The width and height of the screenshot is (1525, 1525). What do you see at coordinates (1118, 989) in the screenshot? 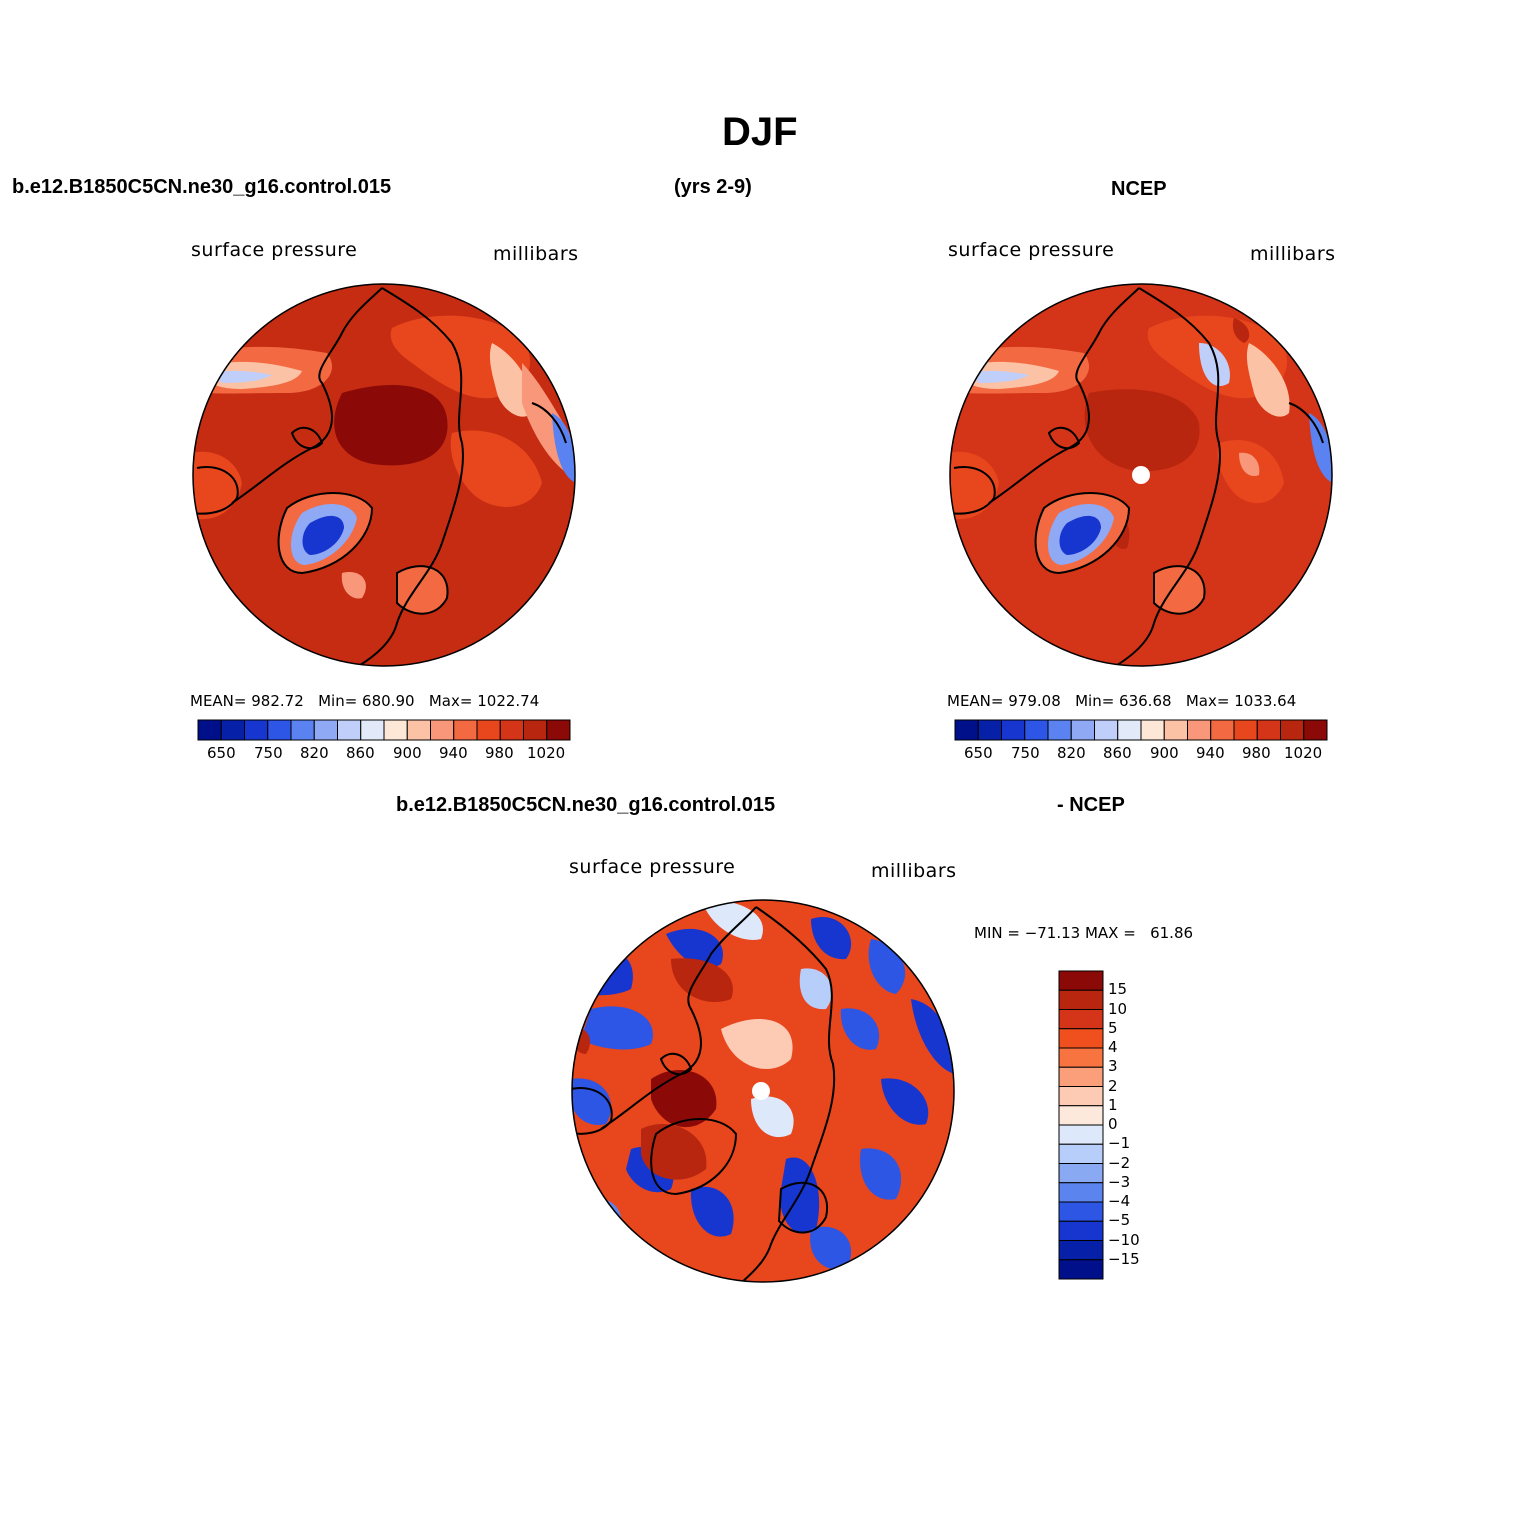
I see `diff-cb-tick: 15` at bounding box center [1118, 989].